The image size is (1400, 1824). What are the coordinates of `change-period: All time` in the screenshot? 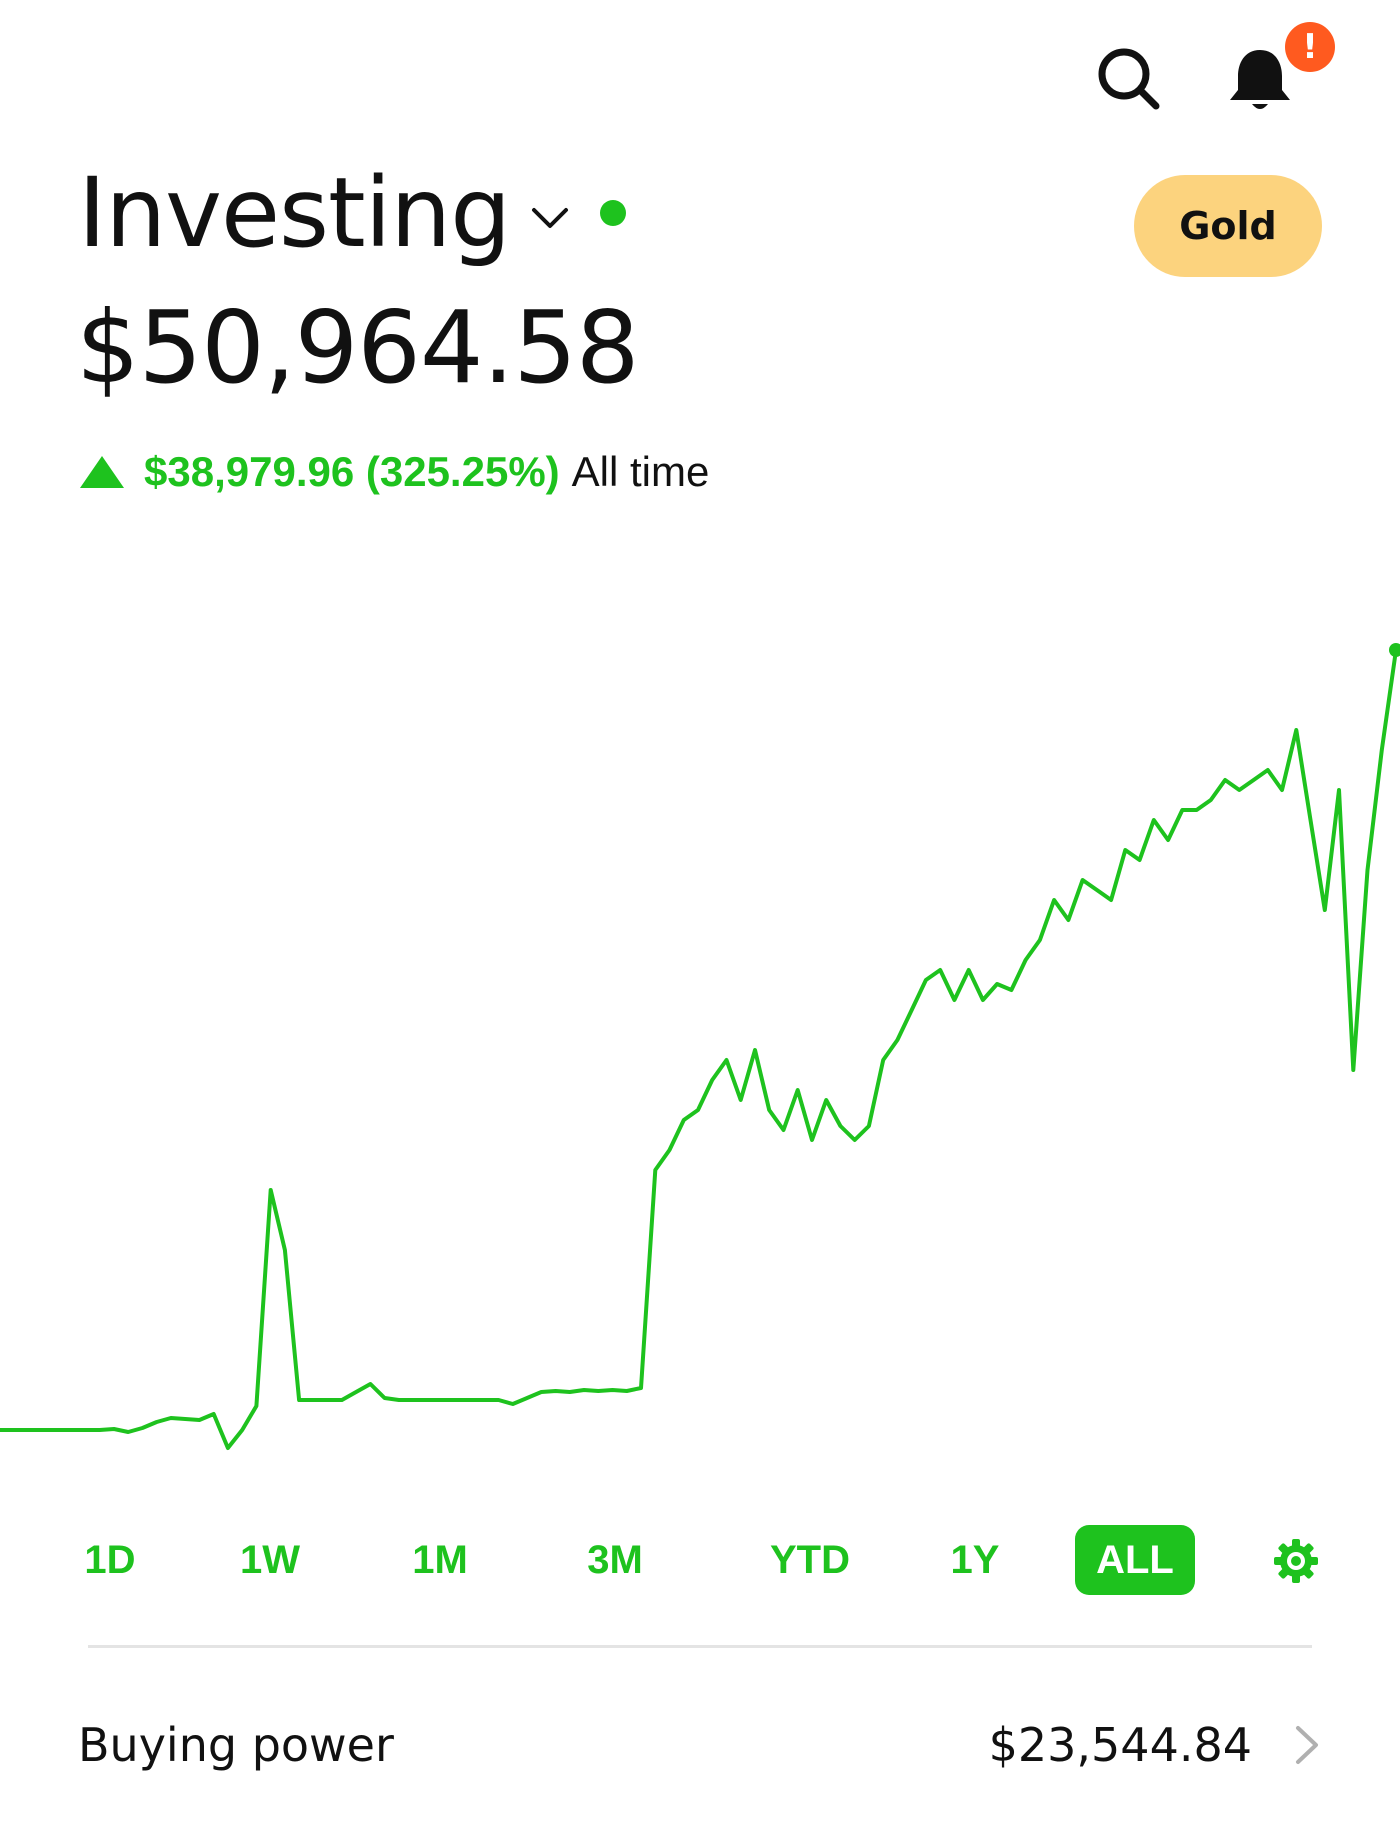 It's located at (640, 471).